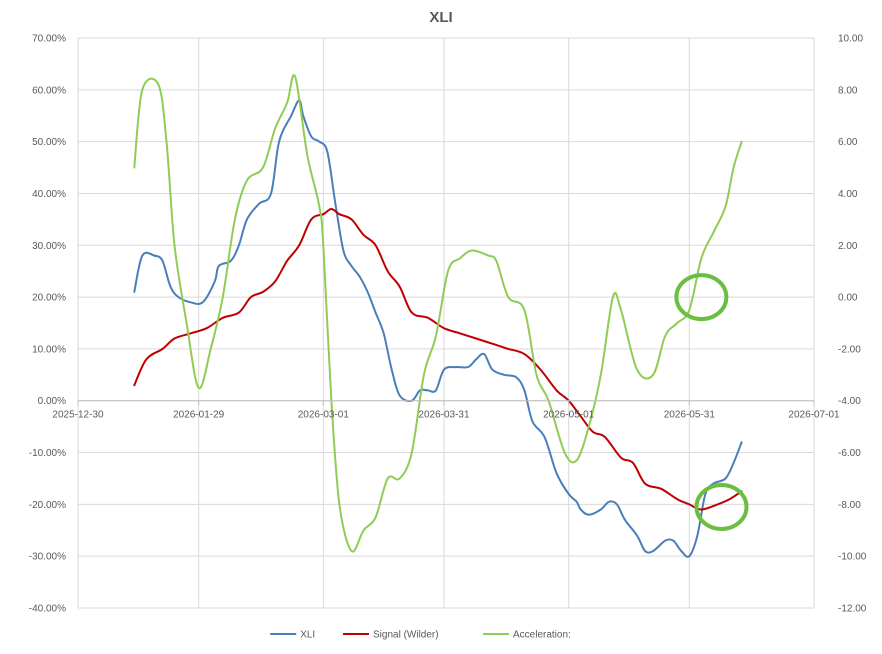  I want to click on legend-label: Signal (Wilder), so click(406, 635).